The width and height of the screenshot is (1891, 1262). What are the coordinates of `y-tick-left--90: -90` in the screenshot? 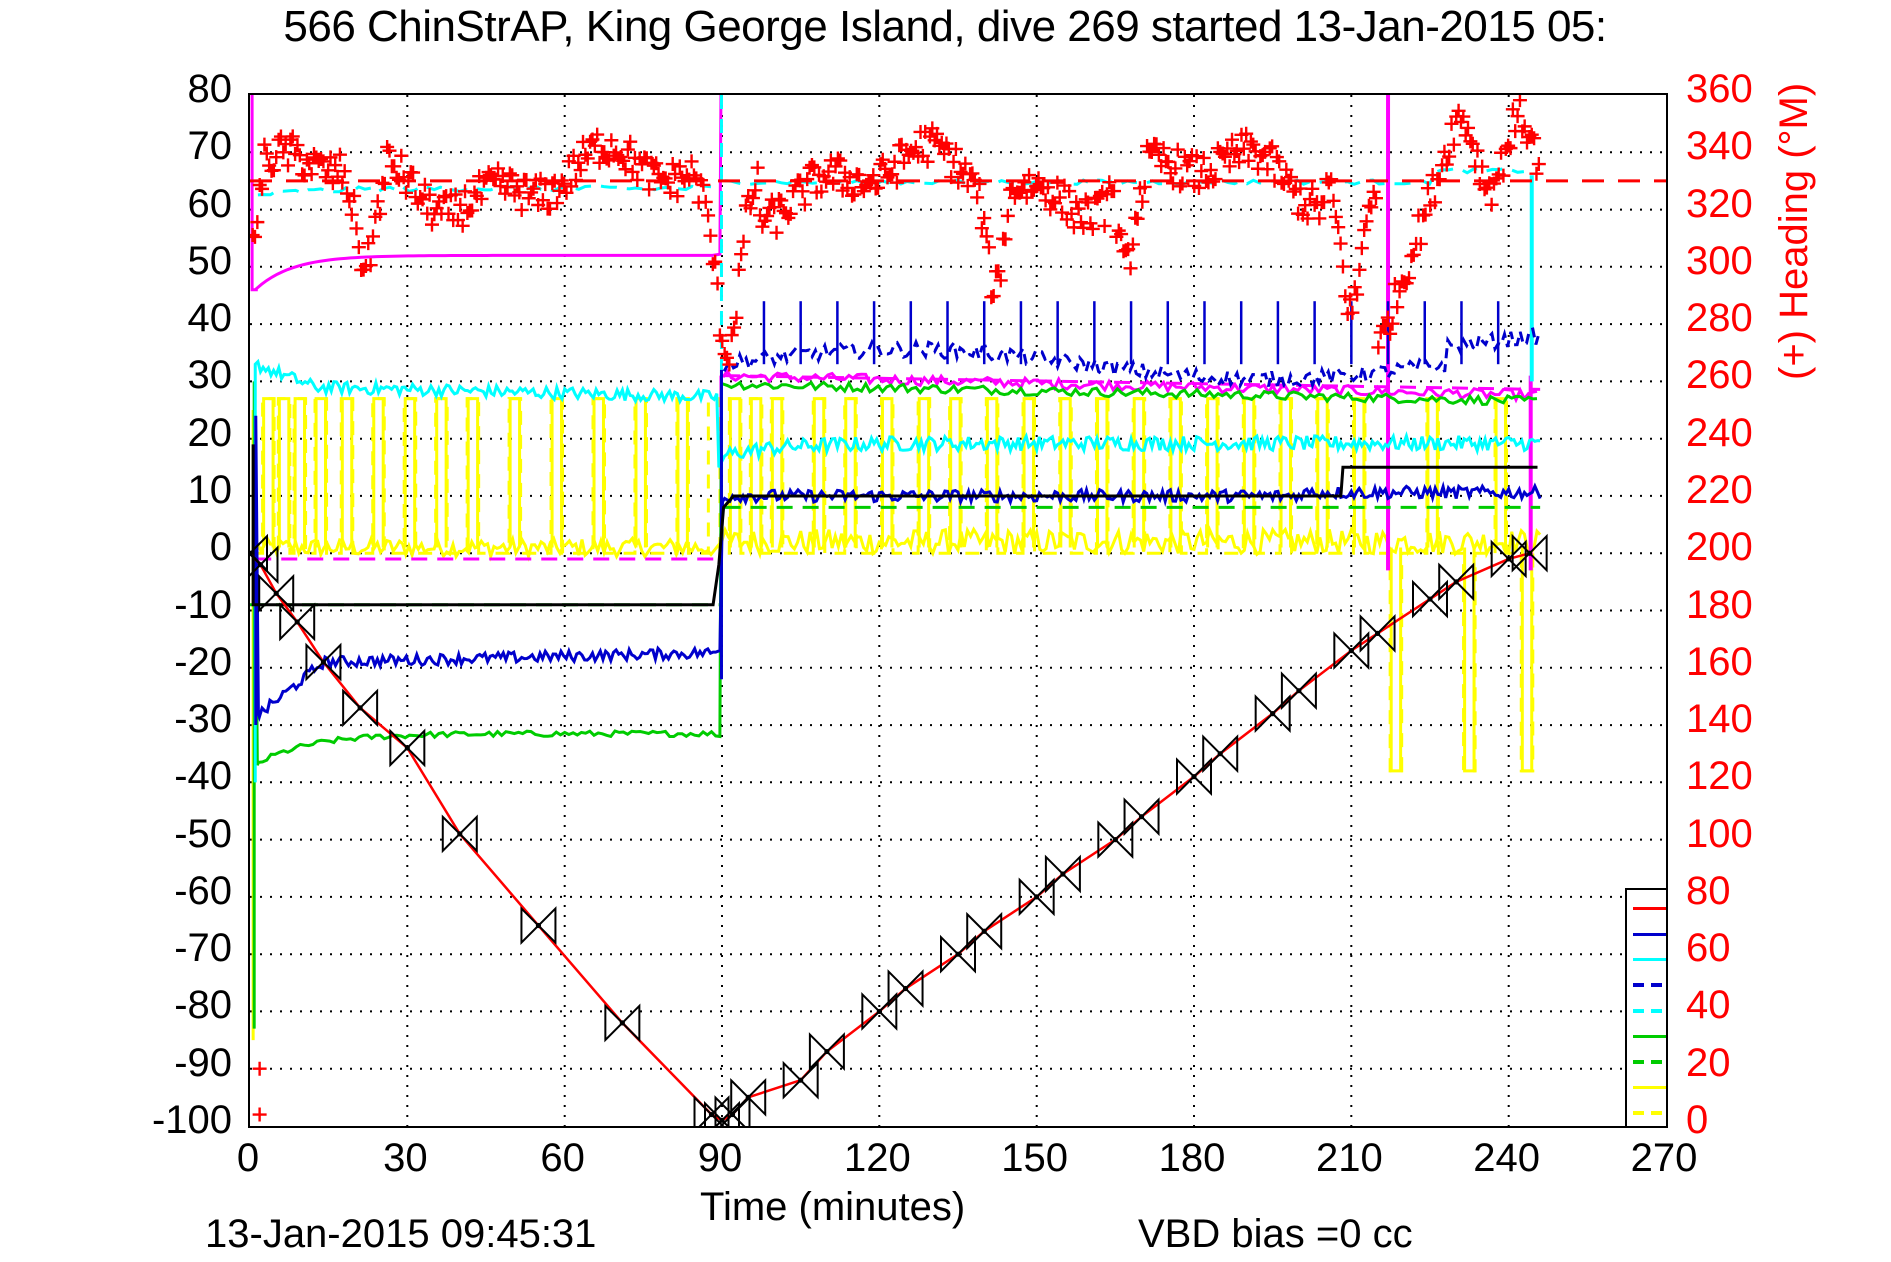 It's located at (203, 1062).